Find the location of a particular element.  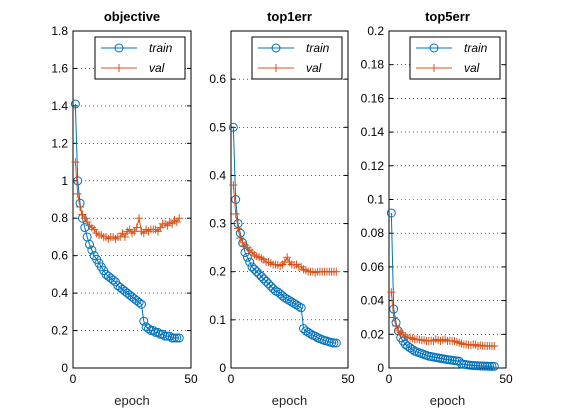

y-tick-label: 0.12 is located at coordinates (373, 166).